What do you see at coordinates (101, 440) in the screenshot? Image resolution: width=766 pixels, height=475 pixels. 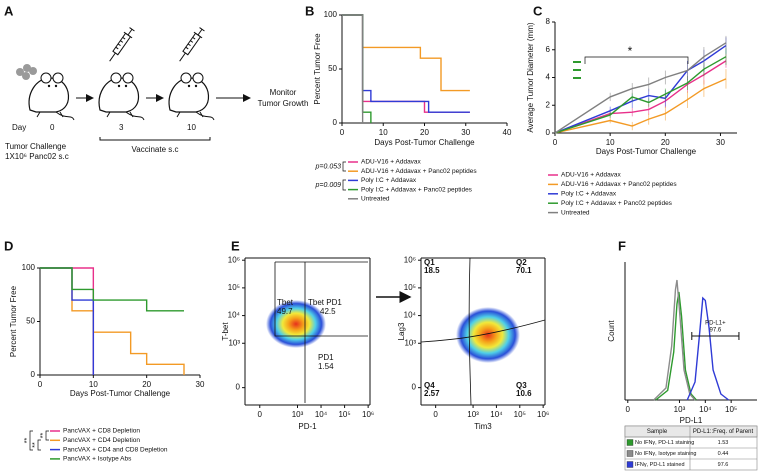 I see `legend-label: PancVAX + CD4 Depletion` at bounding box center [101, 440].